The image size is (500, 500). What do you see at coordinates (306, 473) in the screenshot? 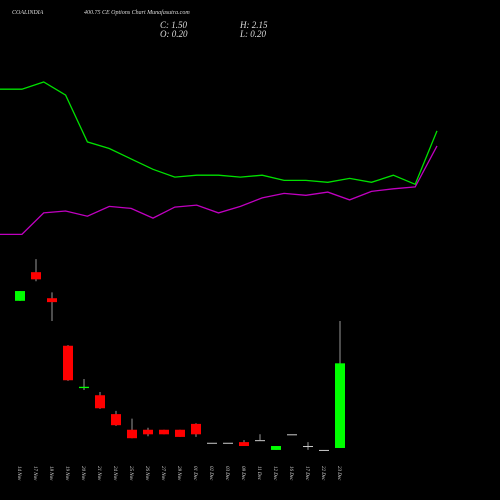
I see `x-tick-label: 17 Dec` at bounding box center [306, 473].